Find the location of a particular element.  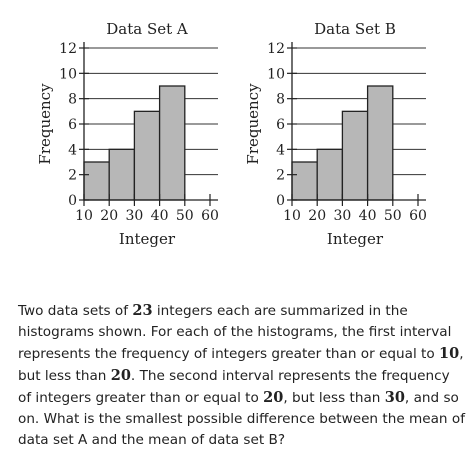

chart-title: Data Set B is located at coordinates (355, 29).